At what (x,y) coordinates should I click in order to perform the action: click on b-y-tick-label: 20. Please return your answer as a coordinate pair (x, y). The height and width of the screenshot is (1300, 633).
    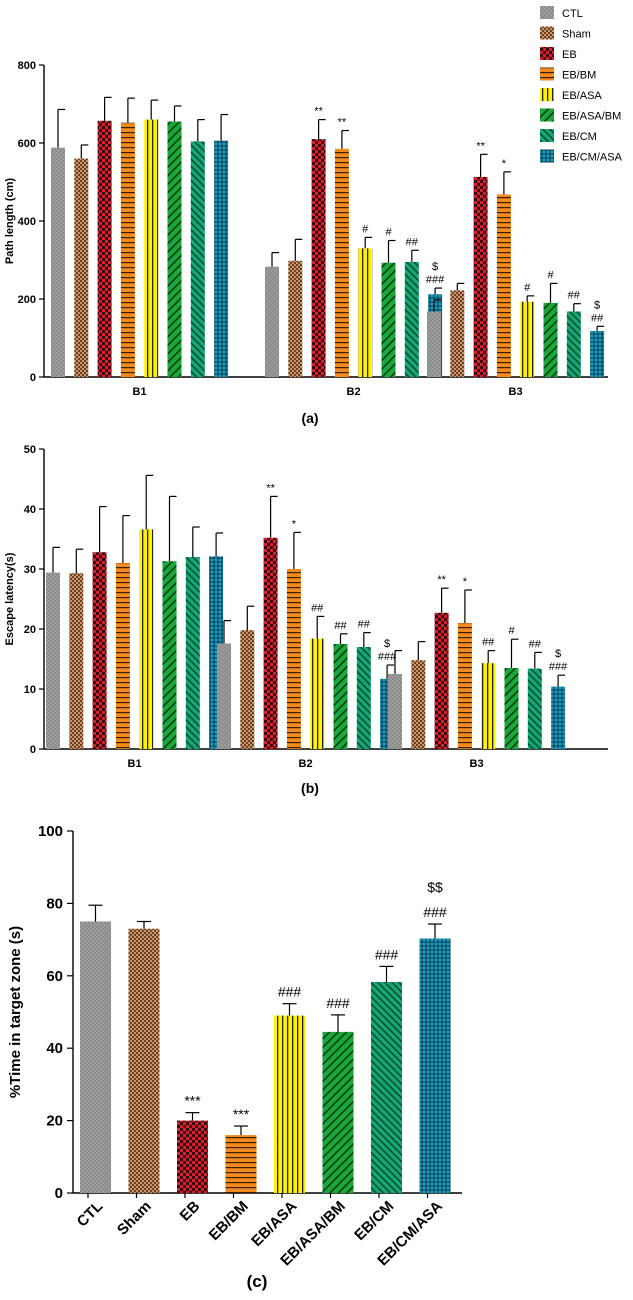
    Looking at the image, I should click on (30, 630).